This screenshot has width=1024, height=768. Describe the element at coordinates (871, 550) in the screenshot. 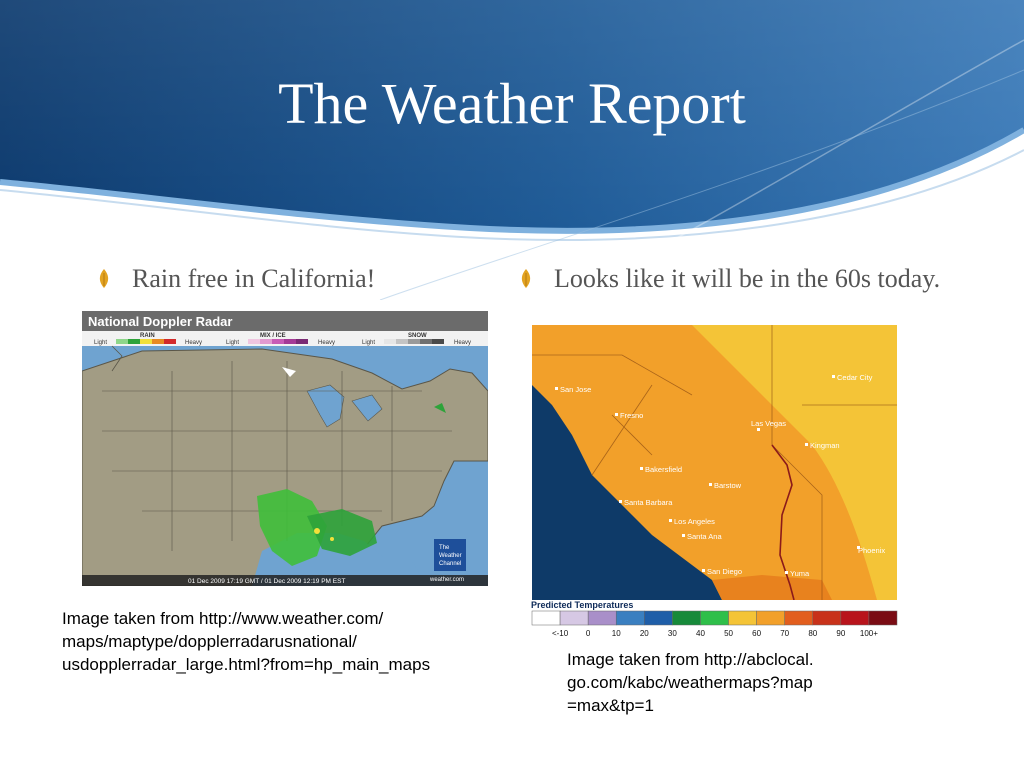

I see `city-label: Phoenix` at that location.